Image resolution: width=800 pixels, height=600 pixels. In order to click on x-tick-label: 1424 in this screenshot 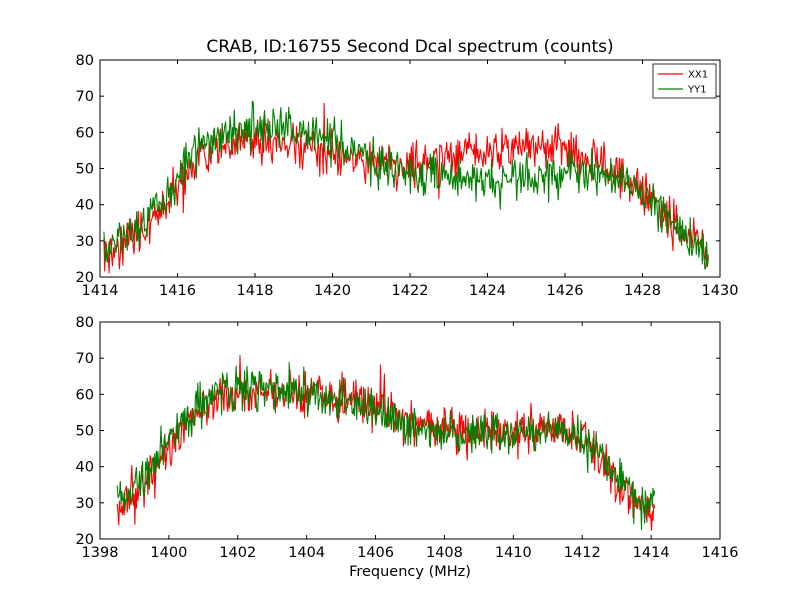, I will do `click(487, 291)`.